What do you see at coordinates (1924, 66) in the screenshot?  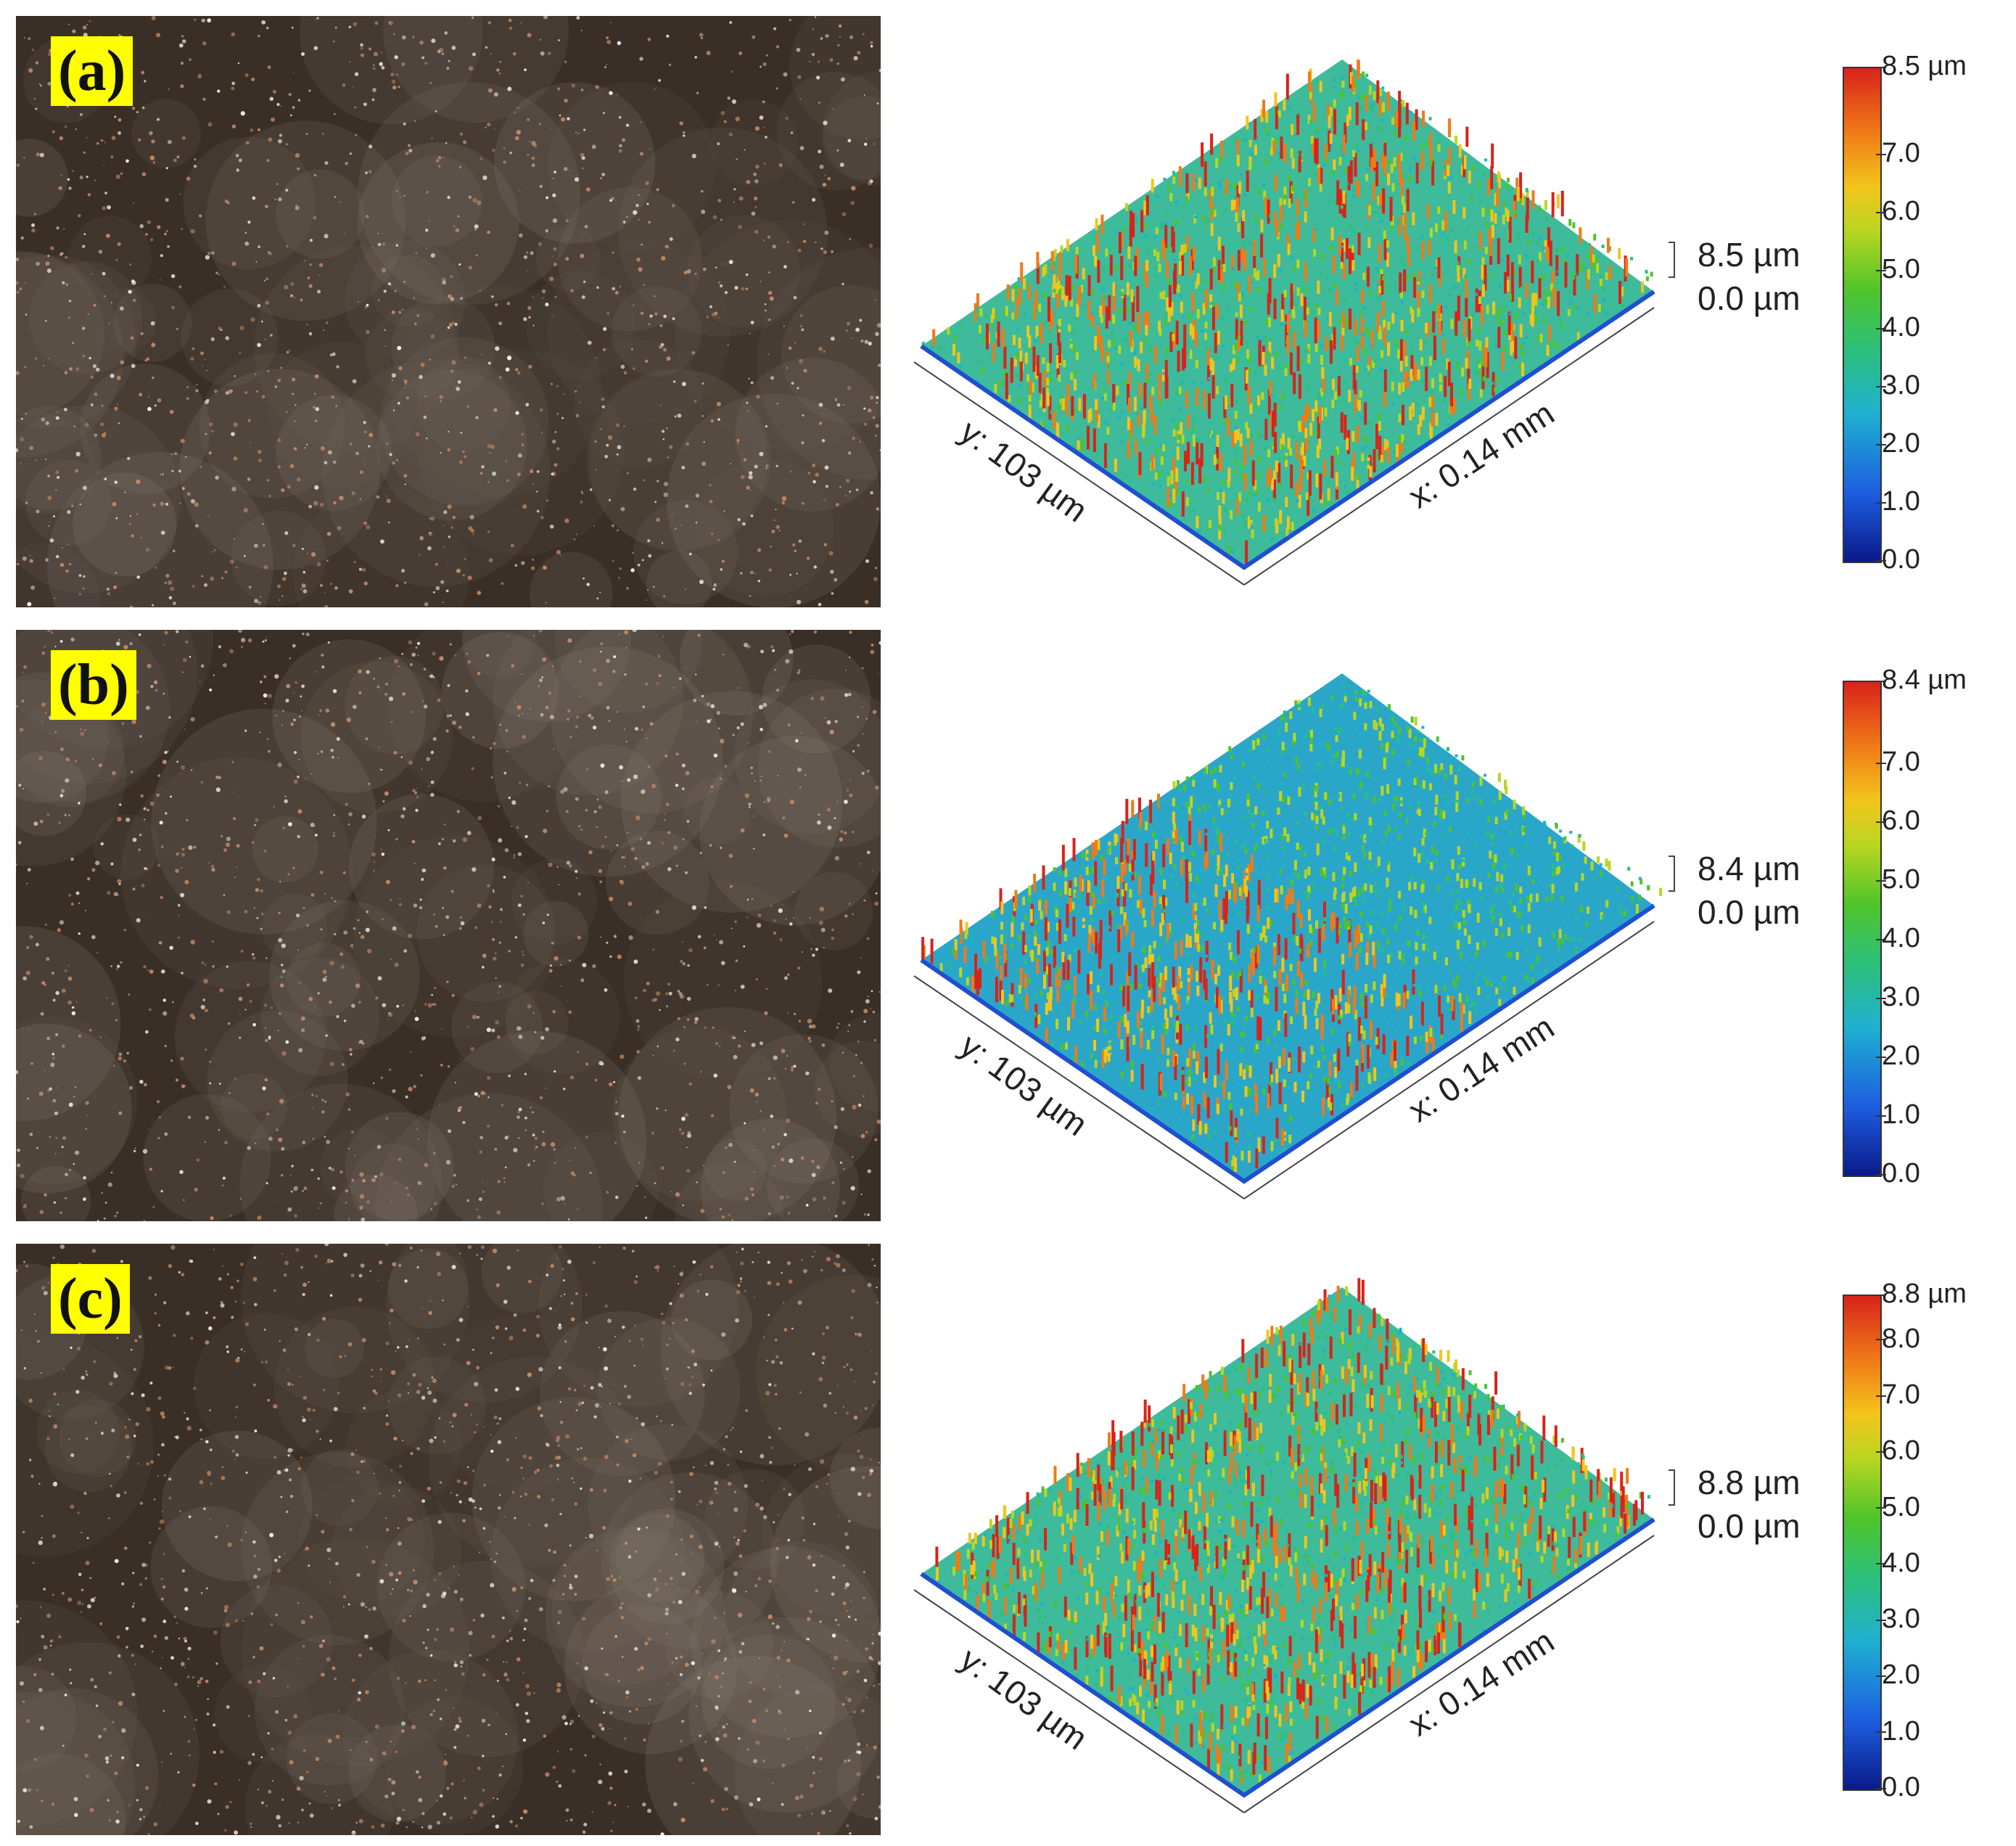 I see `colorbar-tick-label: 8.5 µm` at bounding box center [1924, 66].